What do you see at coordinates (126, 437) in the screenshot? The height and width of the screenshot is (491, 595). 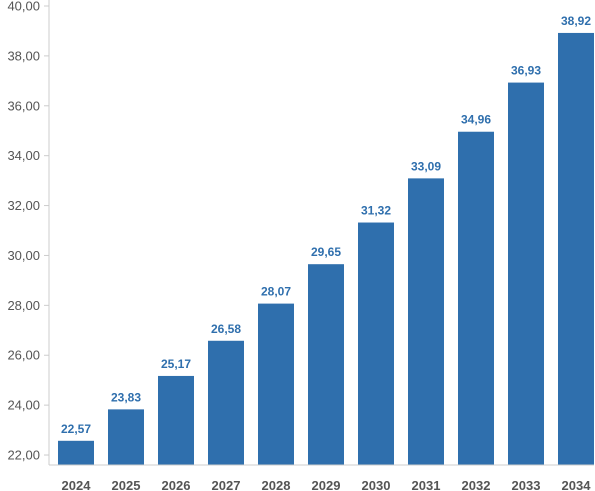 I see `bar-2025` at bounding box center [126, 437].